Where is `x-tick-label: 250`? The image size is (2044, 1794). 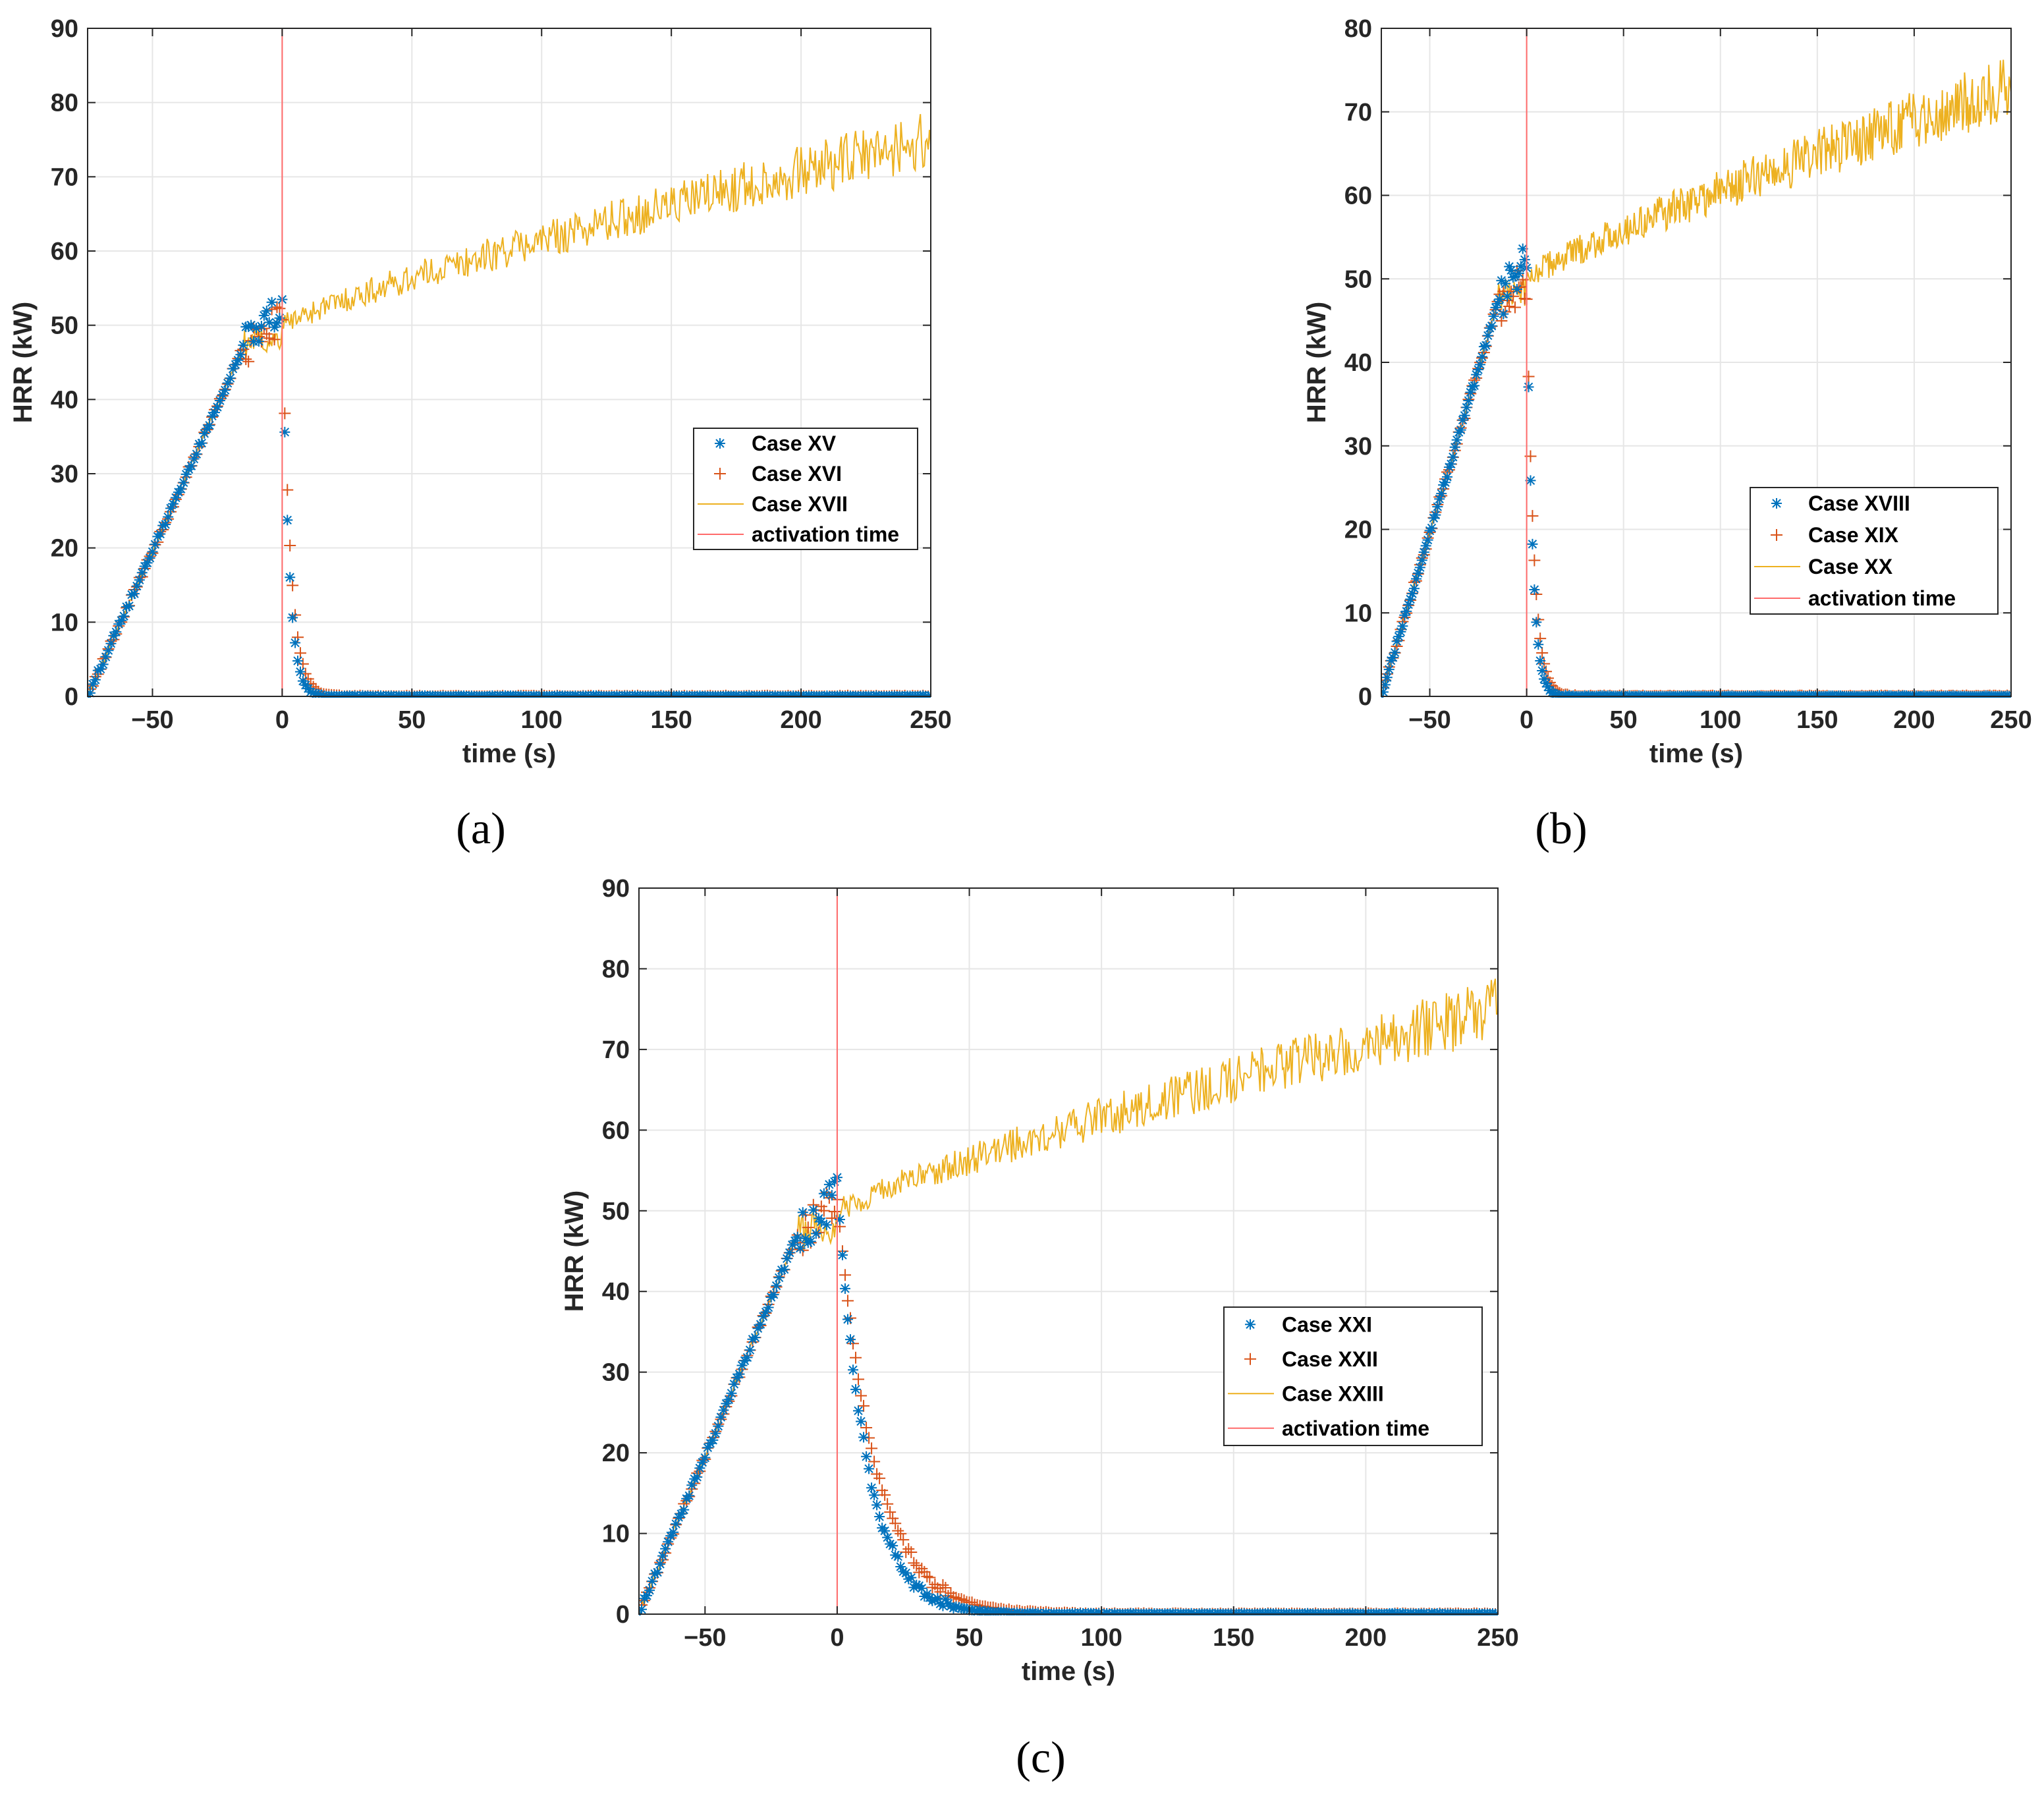
x-tick-label: 250 is located at coordinates (930, 720).